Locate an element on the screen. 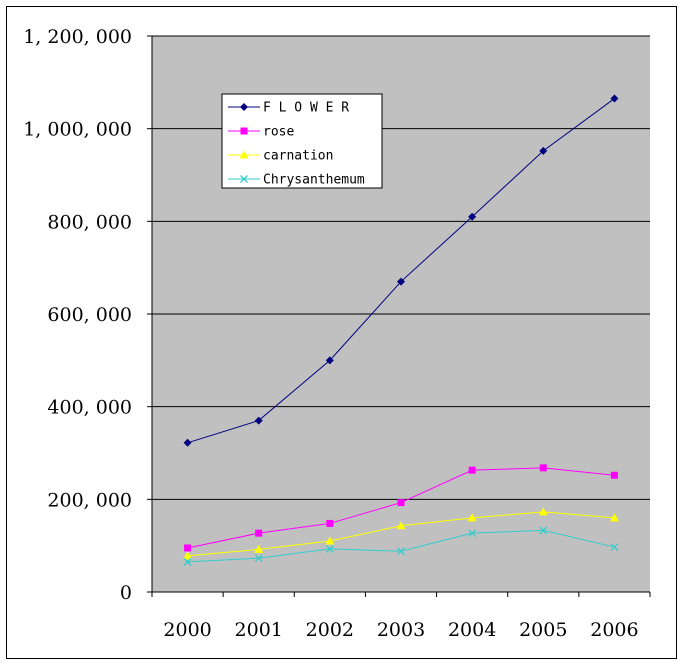 This screenshot has height=665, width=685. y-tick-label: 400, 000 is located at coordinates (89, 408).